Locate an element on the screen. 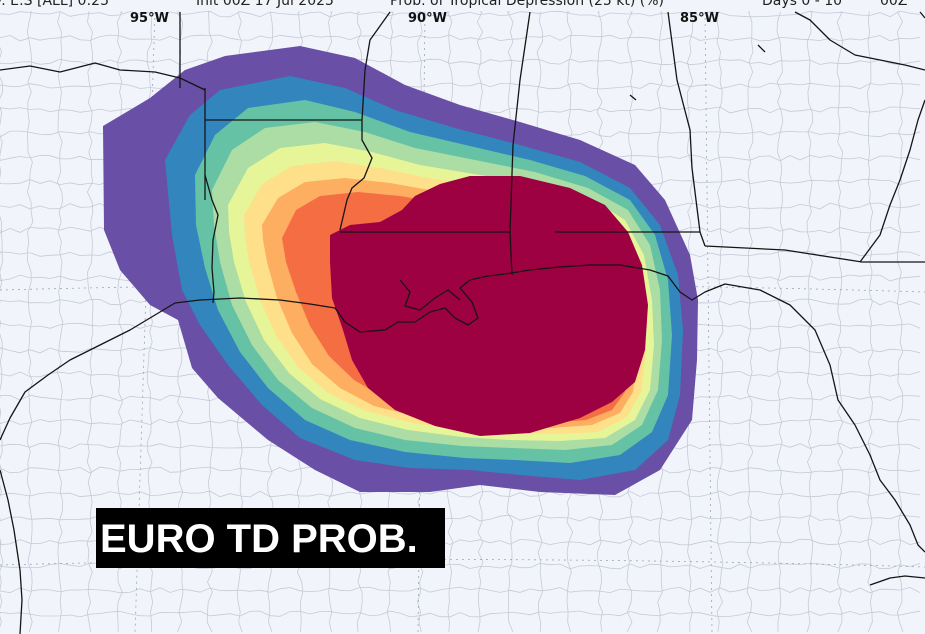 The width and height of the screenshot is (925, 634). valid-time: 00Z is located at coordinates (894, 4).